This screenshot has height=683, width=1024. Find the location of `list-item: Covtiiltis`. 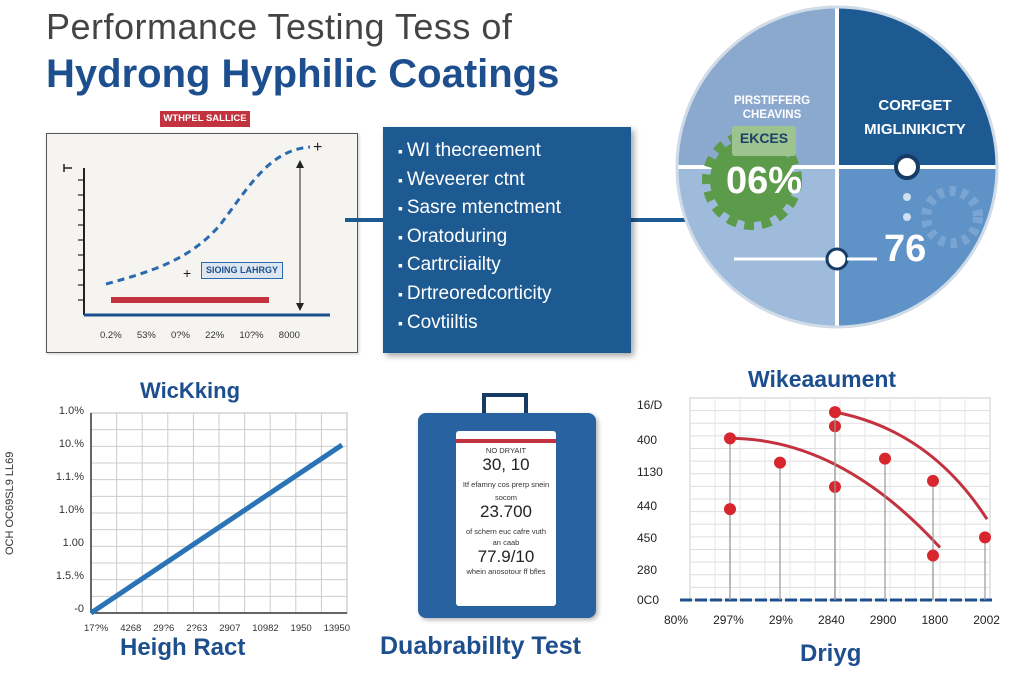

list-item: Covtiiltis is located at coordinates (479, 326).